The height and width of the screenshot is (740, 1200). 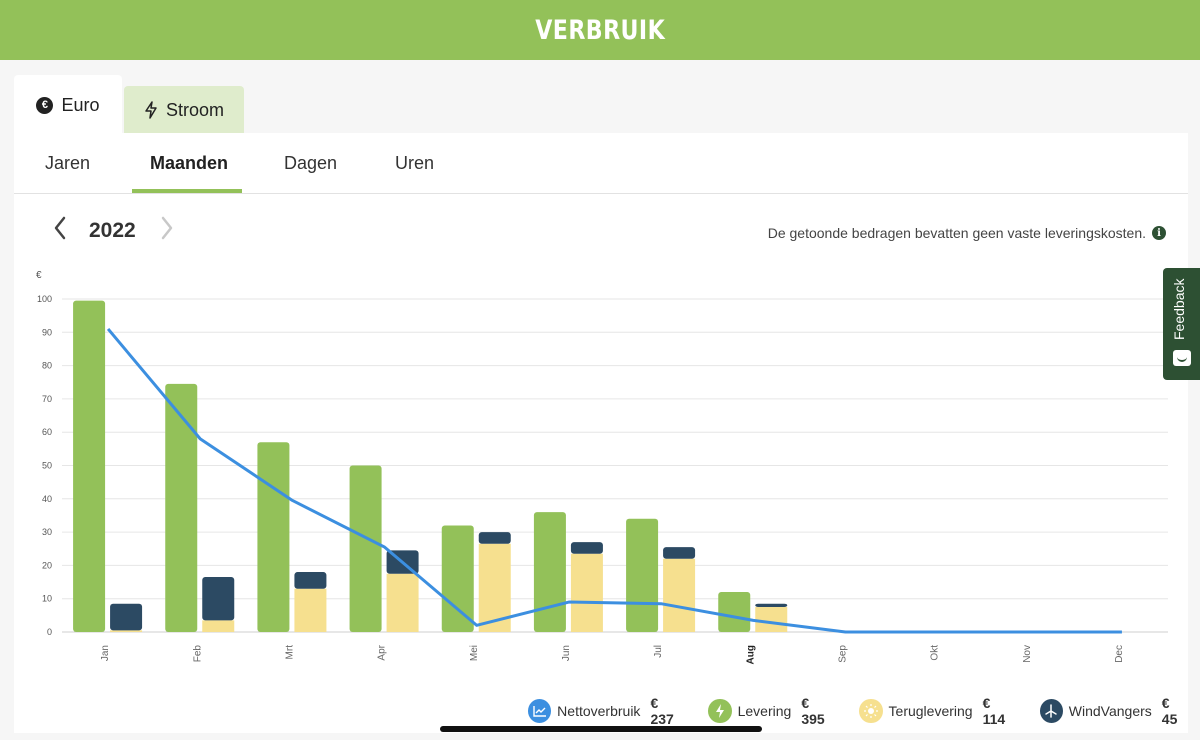 What do you see at coordinates (167, 228) in the screenshot?
I see `next-year-button` at bounding box center [167, 228].